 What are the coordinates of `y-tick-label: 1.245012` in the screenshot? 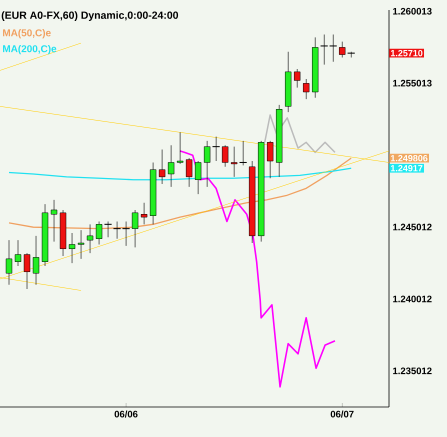 It's located at (412, 227).